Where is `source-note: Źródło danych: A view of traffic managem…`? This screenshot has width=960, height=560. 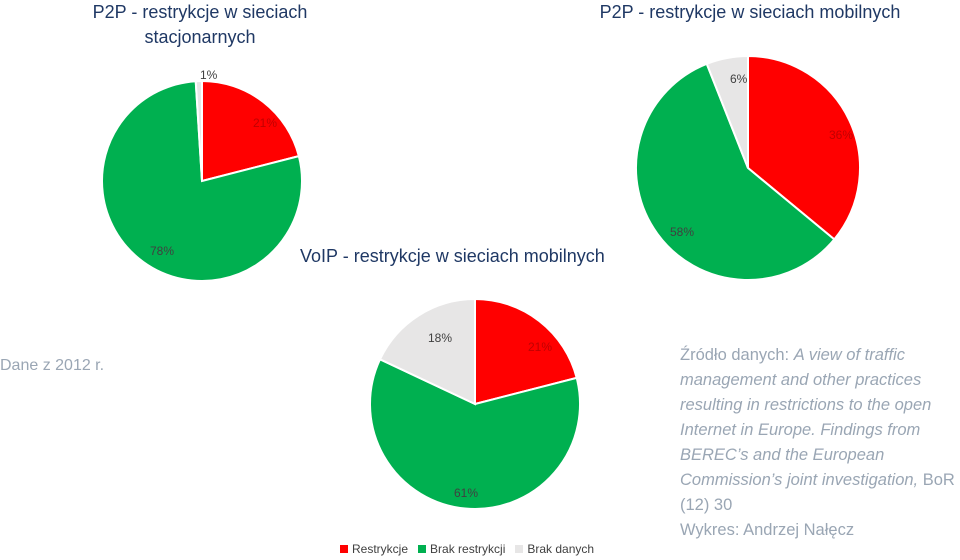
source-note: Źródło danych: A view of traffic managem… is located at coordinates (820, 443).